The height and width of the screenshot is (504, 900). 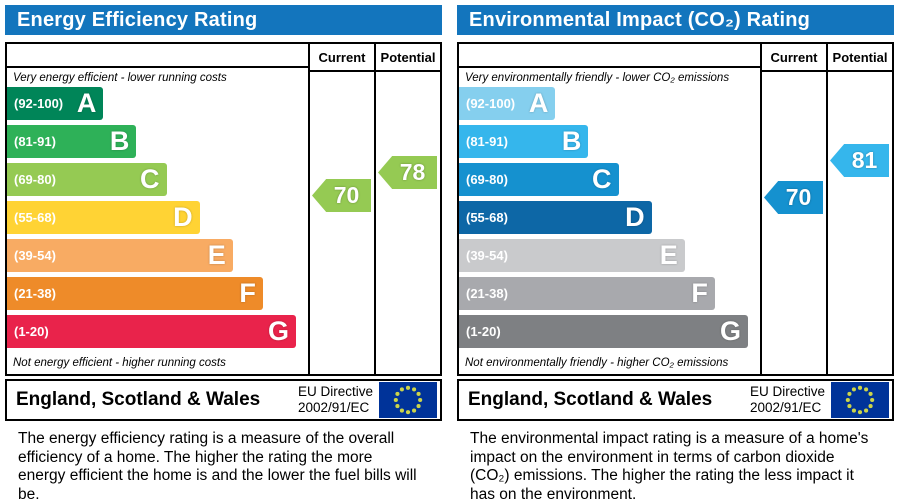 I want to click on environmental-potential-column: Potential 81, so click(x=859, y=209).